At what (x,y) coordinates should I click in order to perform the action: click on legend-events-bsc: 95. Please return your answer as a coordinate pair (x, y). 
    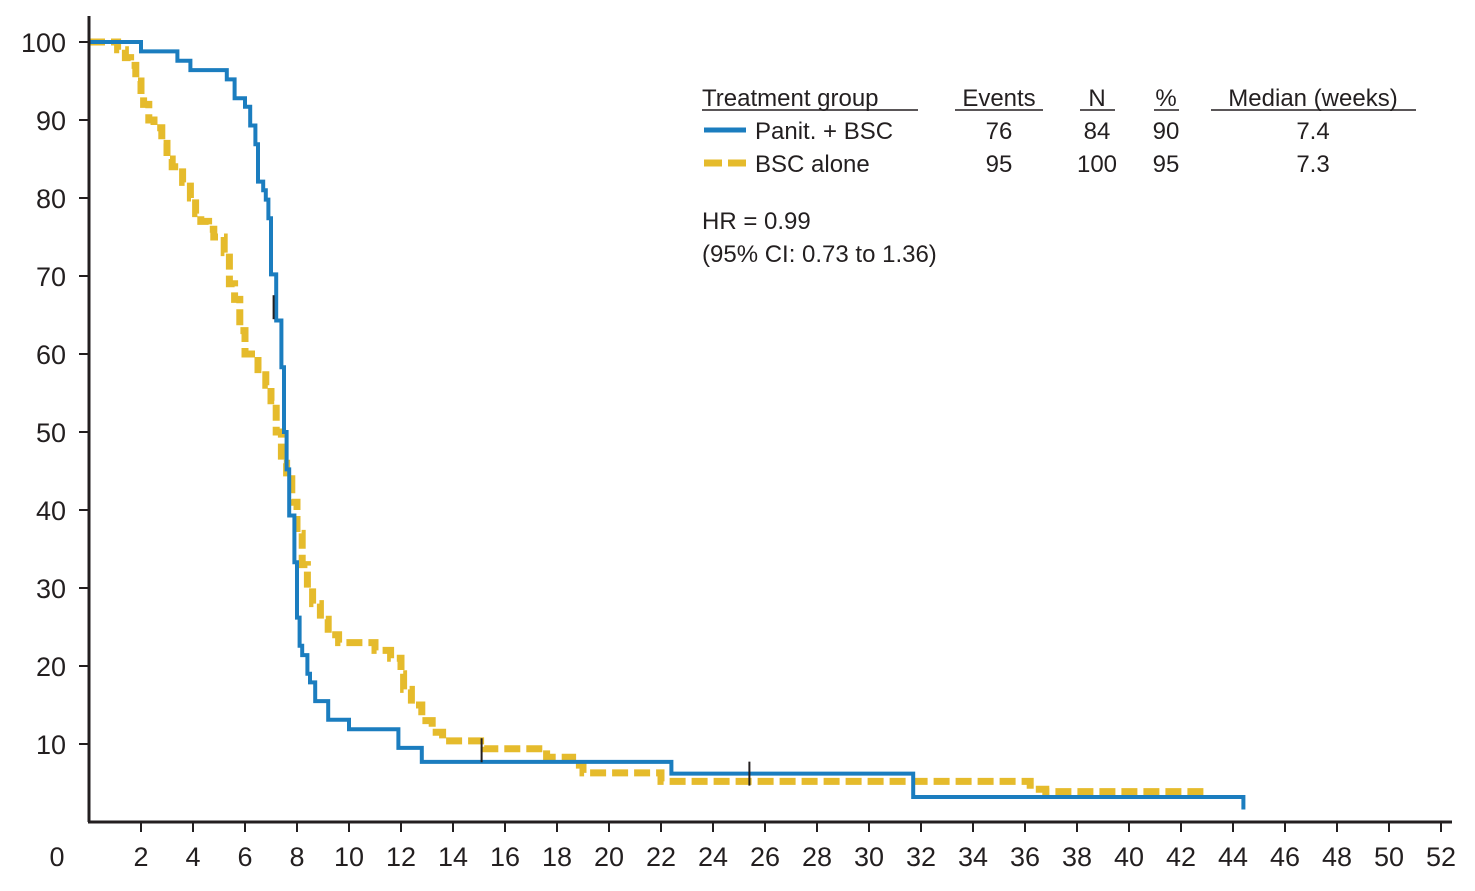
    Looking at the image, I should click on (999, 164).